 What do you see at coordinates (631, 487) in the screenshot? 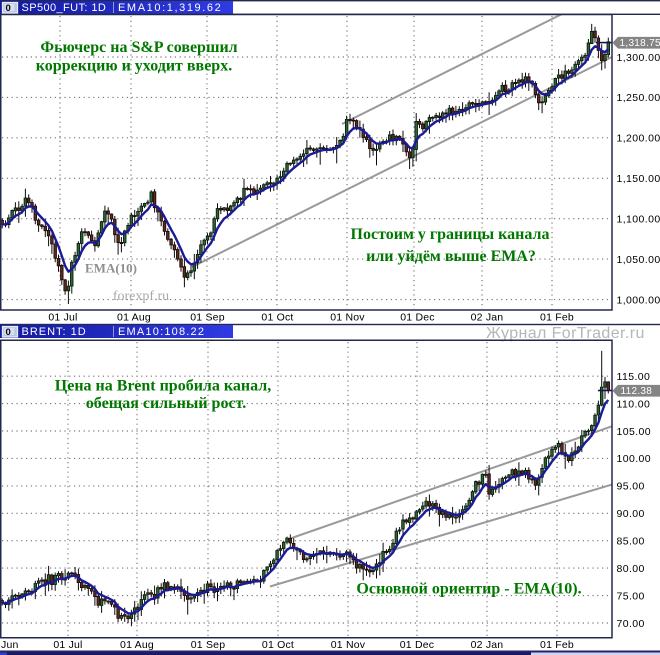
I see `svg-text: 95.00` at bounding box center [631, 487].